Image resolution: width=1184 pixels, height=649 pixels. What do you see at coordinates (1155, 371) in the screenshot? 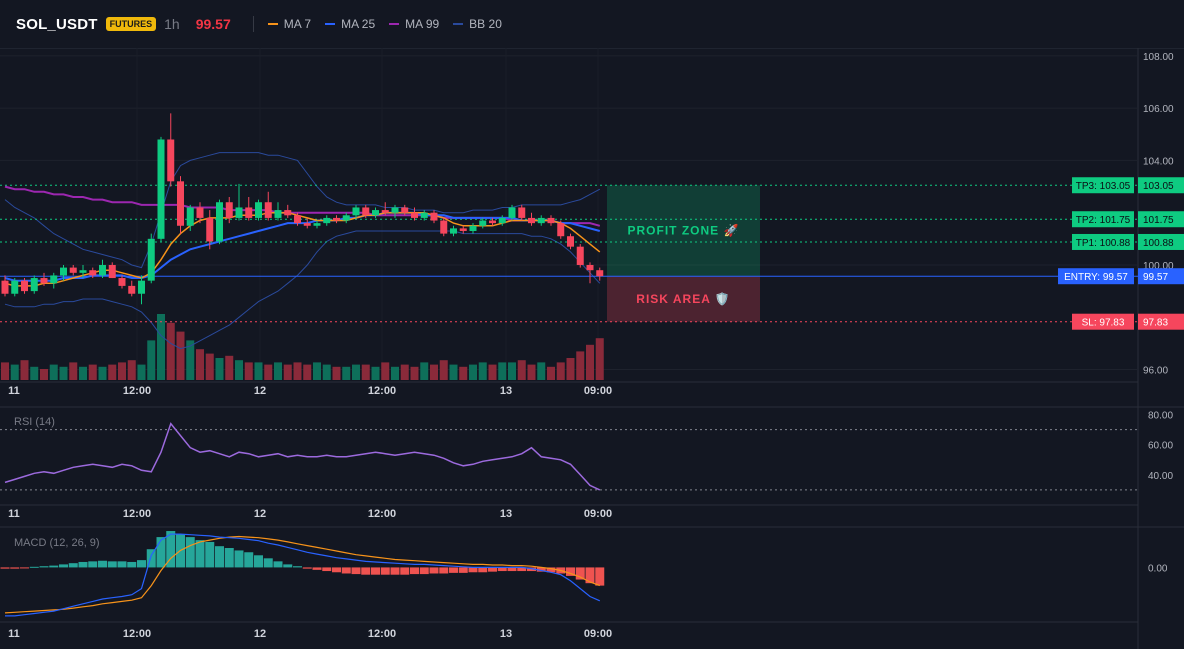
I see `price-tick-label: 96.00` at bounding box center [1155, 371].